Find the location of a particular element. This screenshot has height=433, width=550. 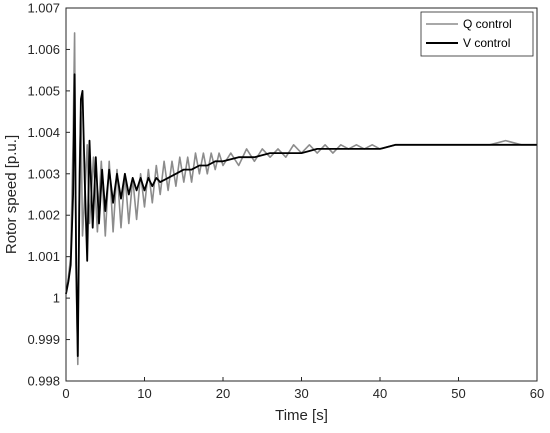

legend: Q control V control is located at coordinates (477, 34).